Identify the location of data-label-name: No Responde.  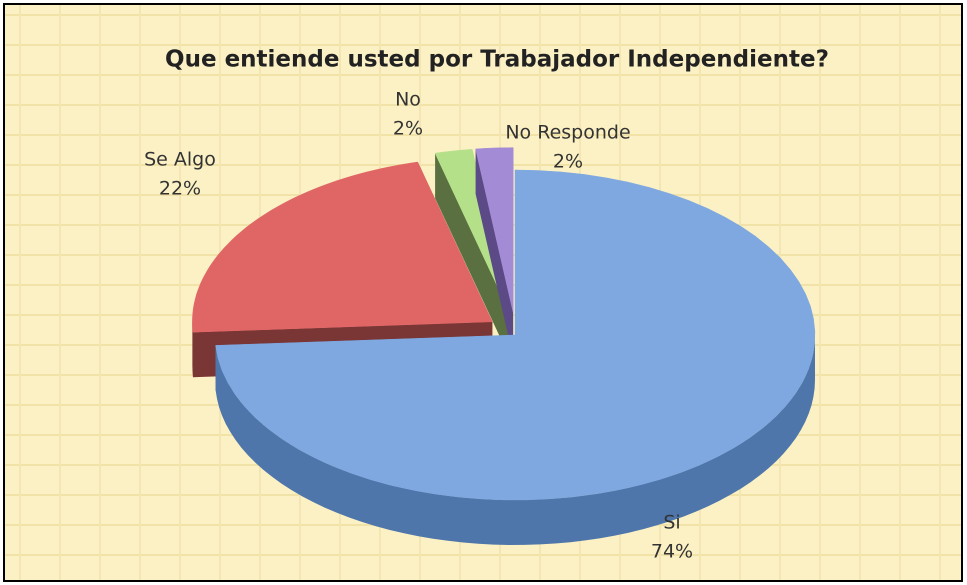
(567, 133).